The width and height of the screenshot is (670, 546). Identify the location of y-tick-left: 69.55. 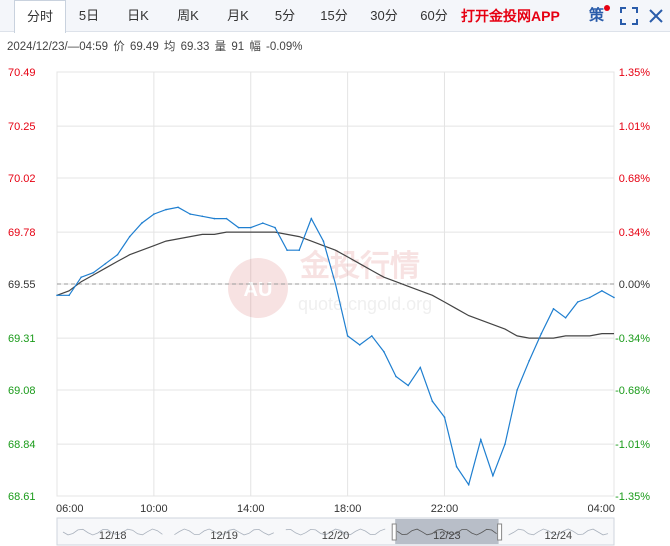
(22, 285).